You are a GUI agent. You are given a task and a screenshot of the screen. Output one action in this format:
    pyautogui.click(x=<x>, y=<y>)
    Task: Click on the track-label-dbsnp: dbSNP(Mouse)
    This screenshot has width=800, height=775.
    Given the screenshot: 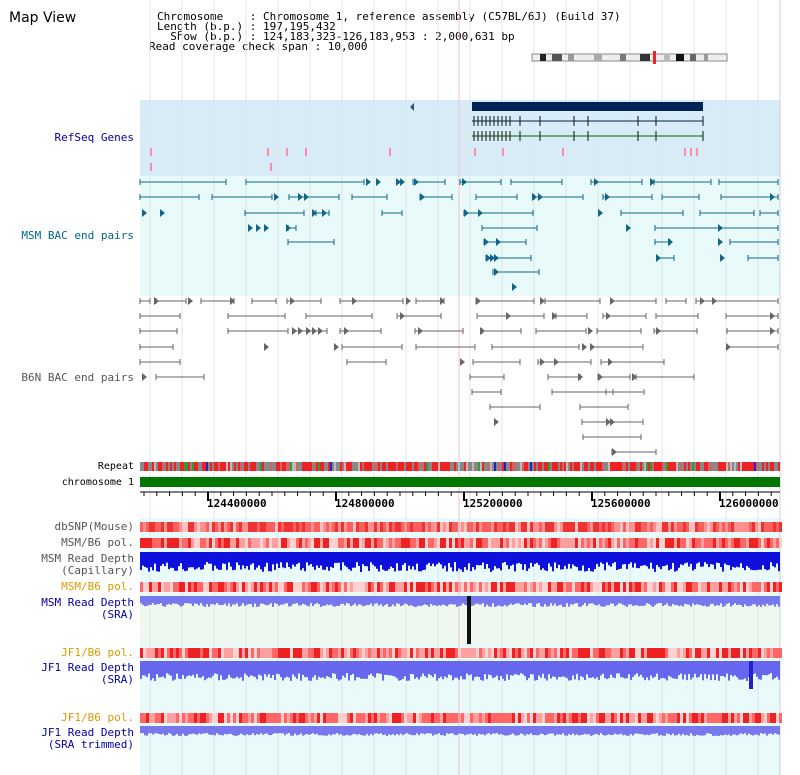 What is the action you would take?
    pyautogui.click(x=94, y=526)
    